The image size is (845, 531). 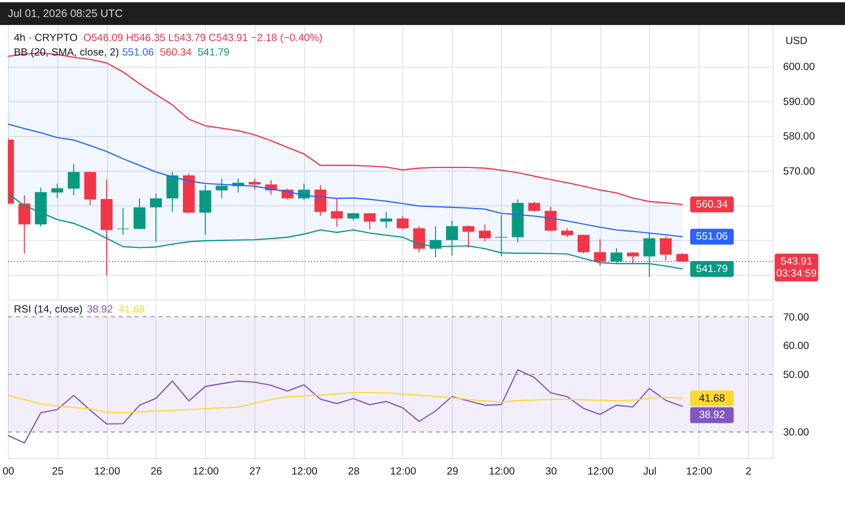 What do you see at coordinates (138, 53) in the screenshot?
I see `text: 551.06` at bounding box center [138, 53].